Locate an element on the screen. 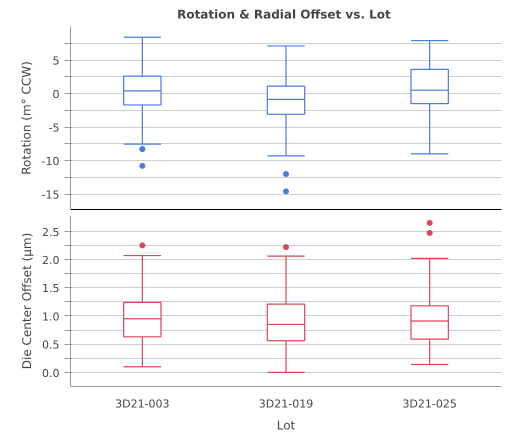  x-tick-label: 3D21-025 is located at coordinates (429, 404).